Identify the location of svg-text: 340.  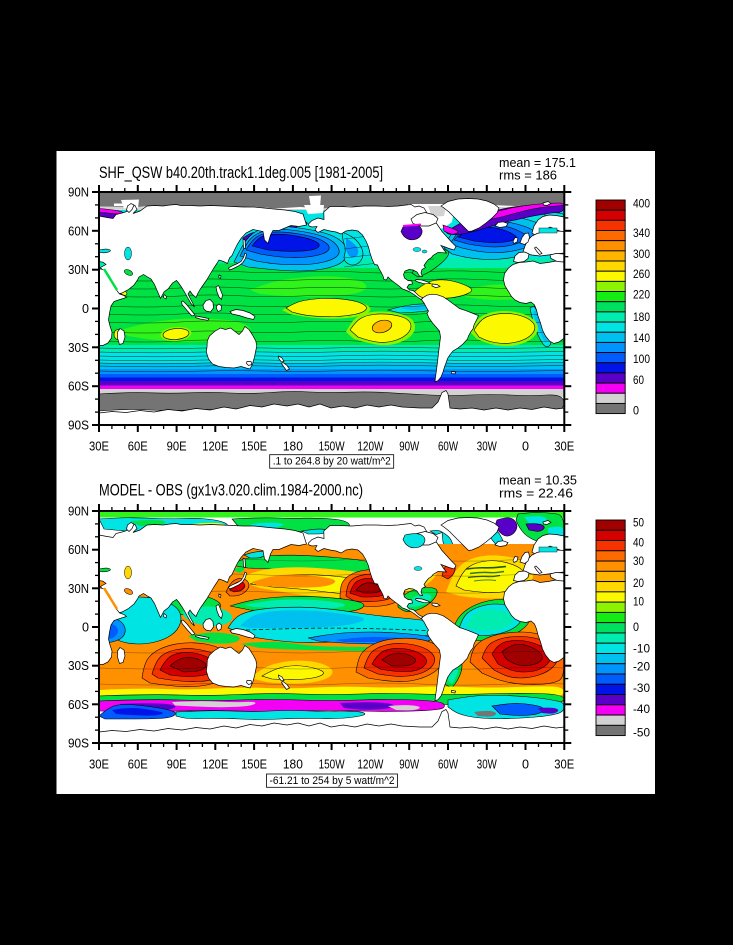
(641, 233).